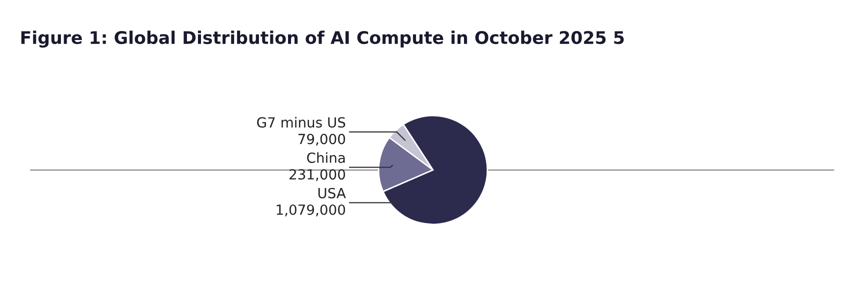 The width and height of the screenshot is (860, 301). I want to click on pie-slice, so click(435, 170).